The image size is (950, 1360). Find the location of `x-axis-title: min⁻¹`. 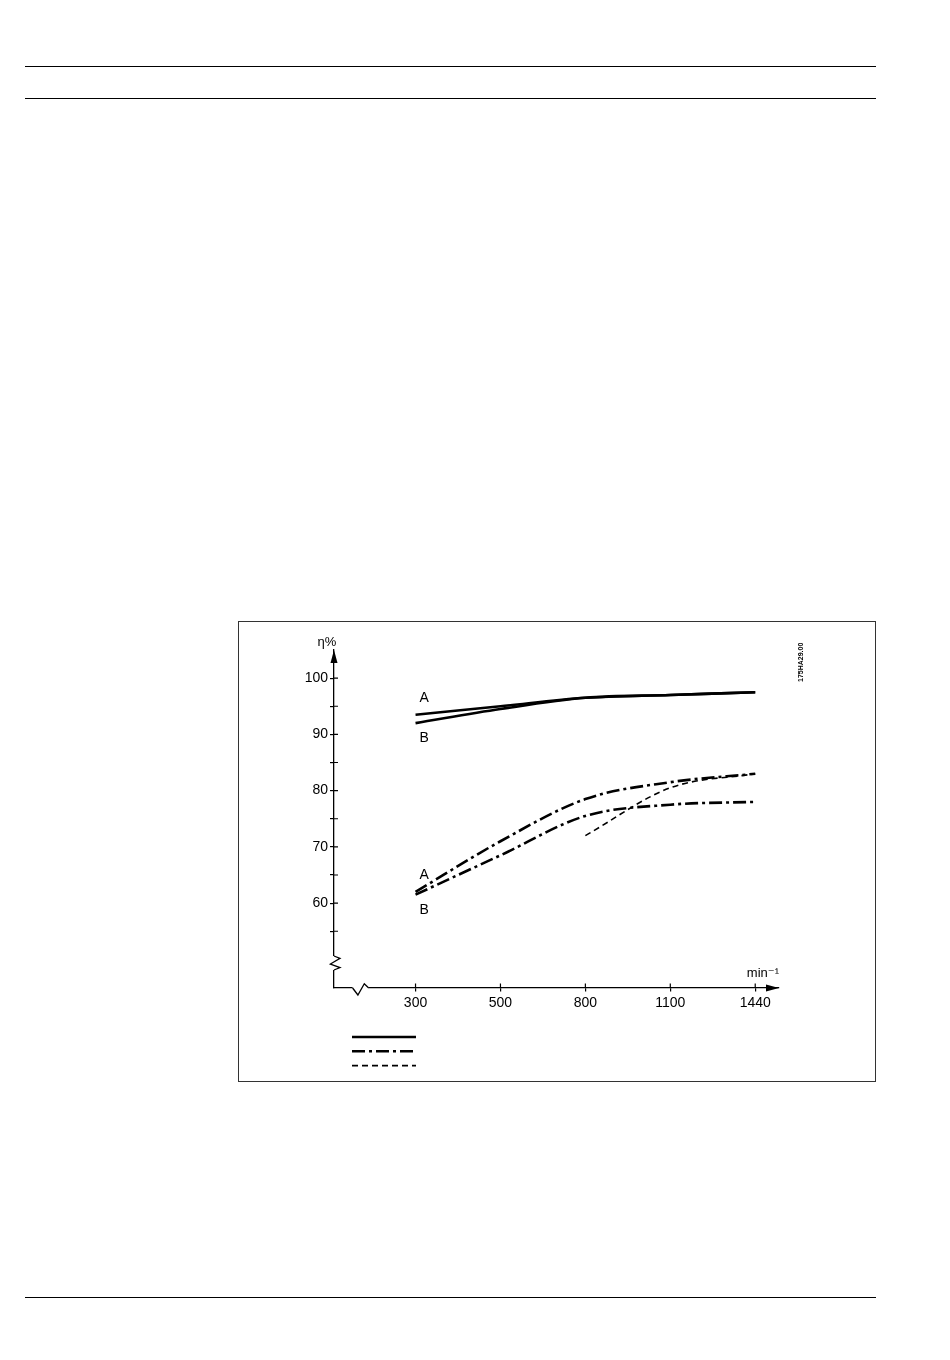

x-axis-title: min⁻¹ is located at coordinates (763, 972).